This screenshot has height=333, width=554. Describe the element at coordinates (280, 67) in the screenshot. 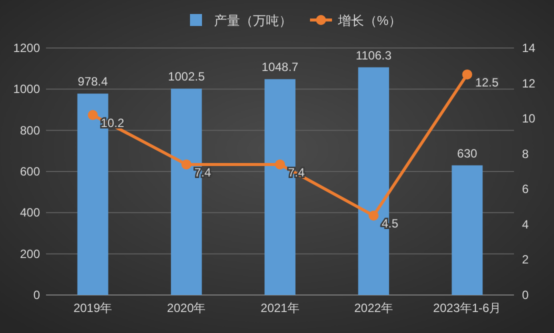

I see `data-label: 1048.7` at that location.